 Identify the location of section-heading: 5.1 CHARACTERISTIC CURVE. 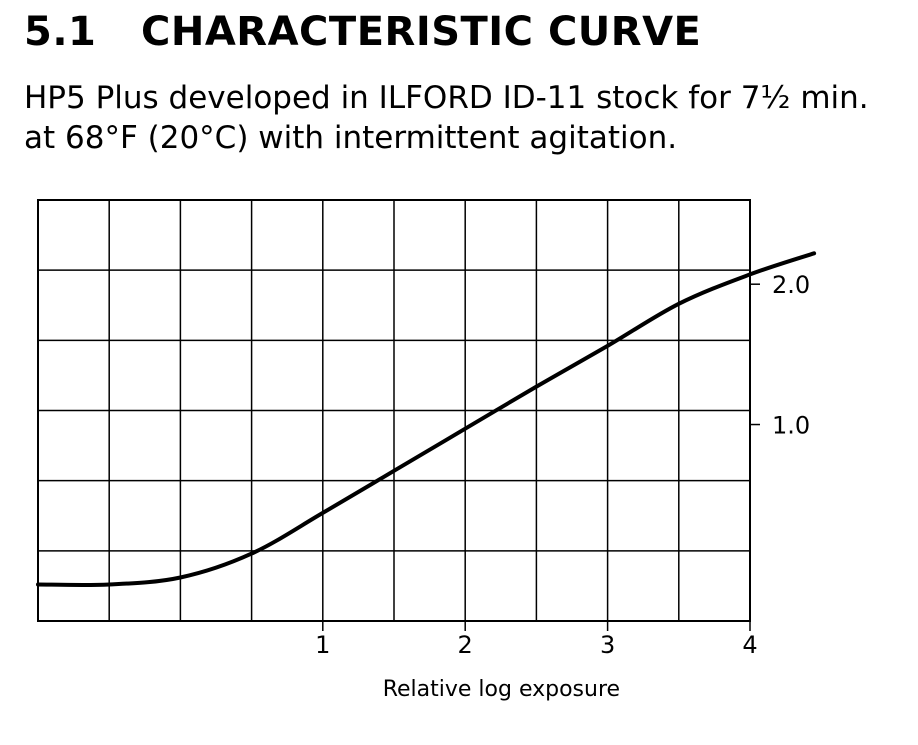
(362, 32).